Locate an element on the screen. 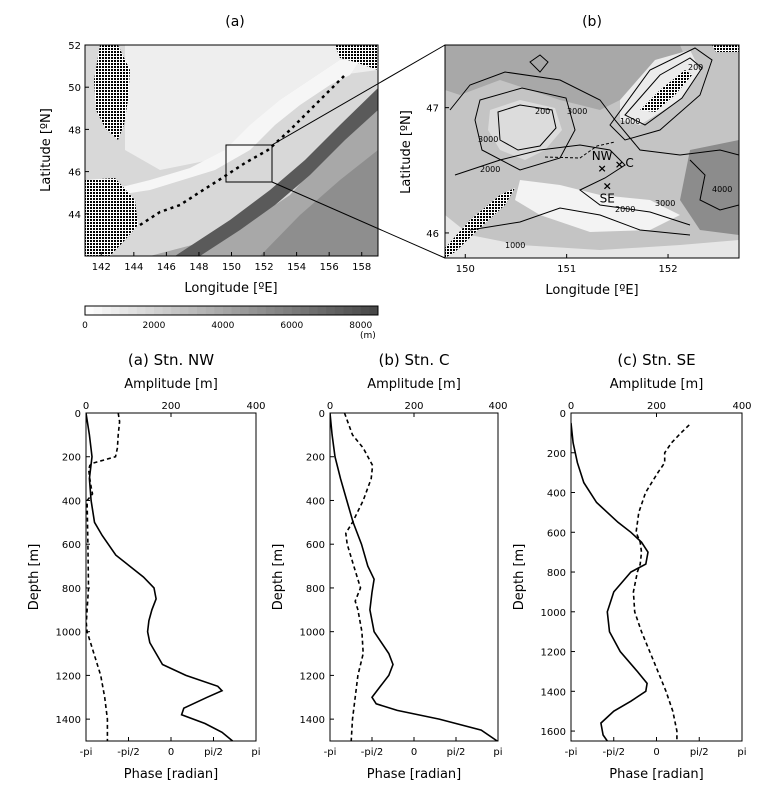 The width and height of the screenshot is (780, 810). map-a-sakhalin is located at coordinates (112, 92).